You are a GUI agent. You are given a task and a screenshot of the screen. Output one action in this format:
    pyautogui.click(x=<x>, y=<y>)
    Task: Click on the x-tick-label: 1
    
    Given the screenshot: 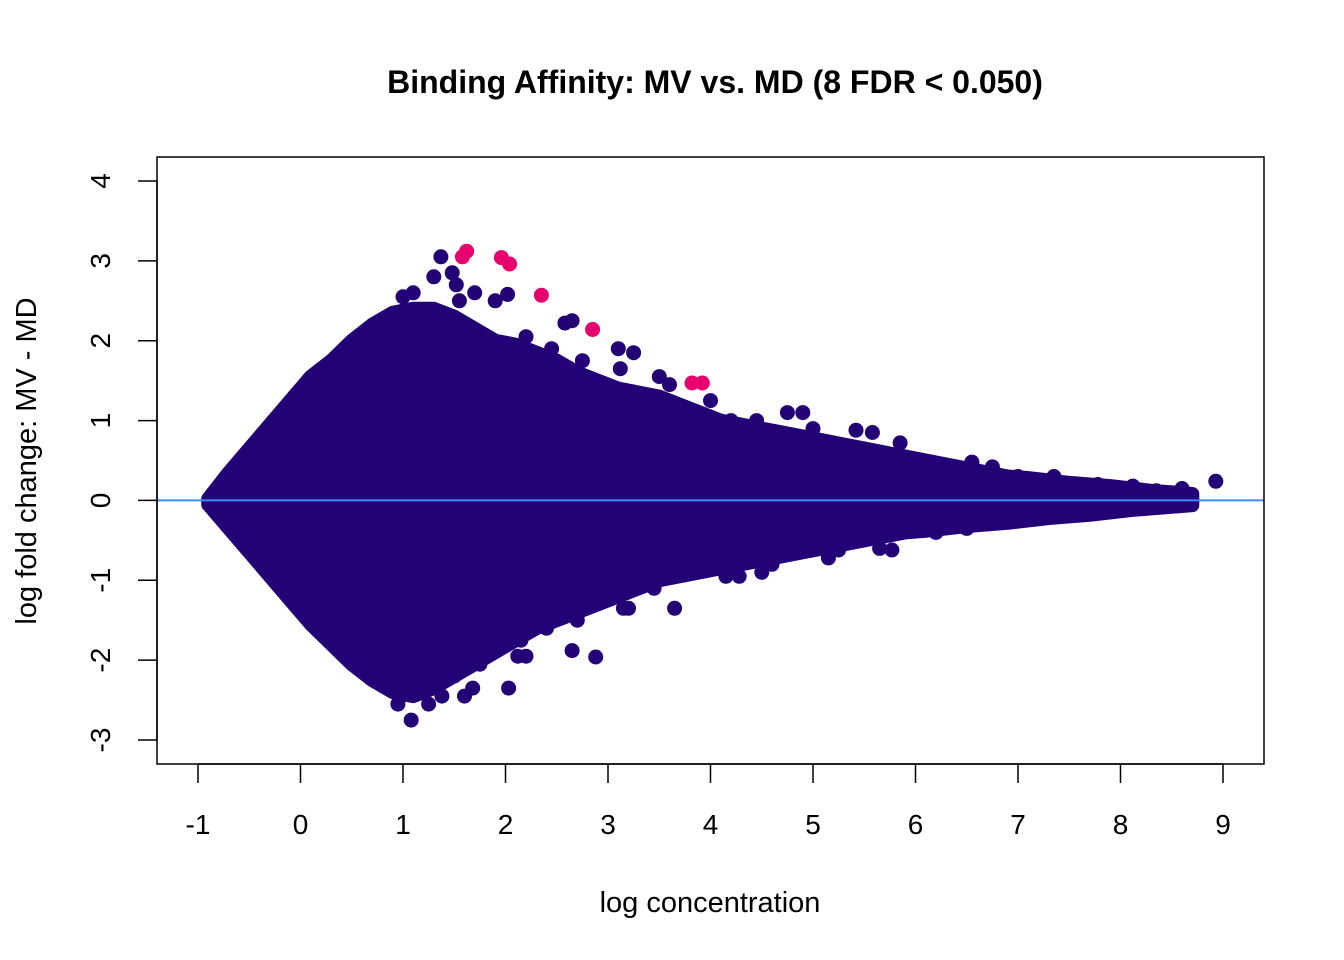 What is the action you would take?
    pyautogui.click(x=403, y=824)
    